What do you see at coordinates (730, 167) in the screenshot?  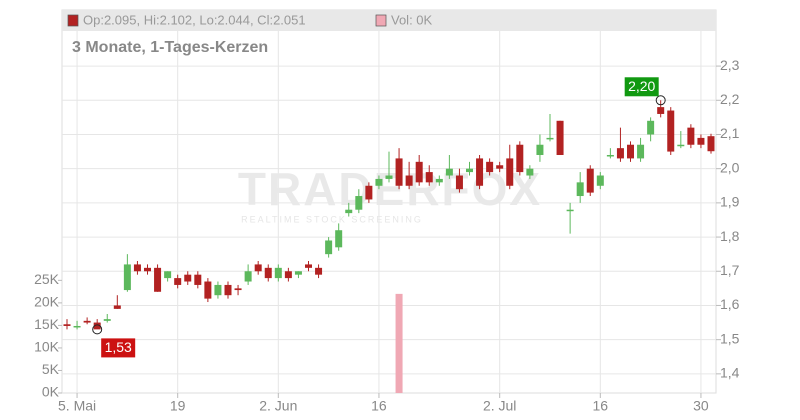 I see `y-tick-label: 2,0` at bounding box center [730, 167].